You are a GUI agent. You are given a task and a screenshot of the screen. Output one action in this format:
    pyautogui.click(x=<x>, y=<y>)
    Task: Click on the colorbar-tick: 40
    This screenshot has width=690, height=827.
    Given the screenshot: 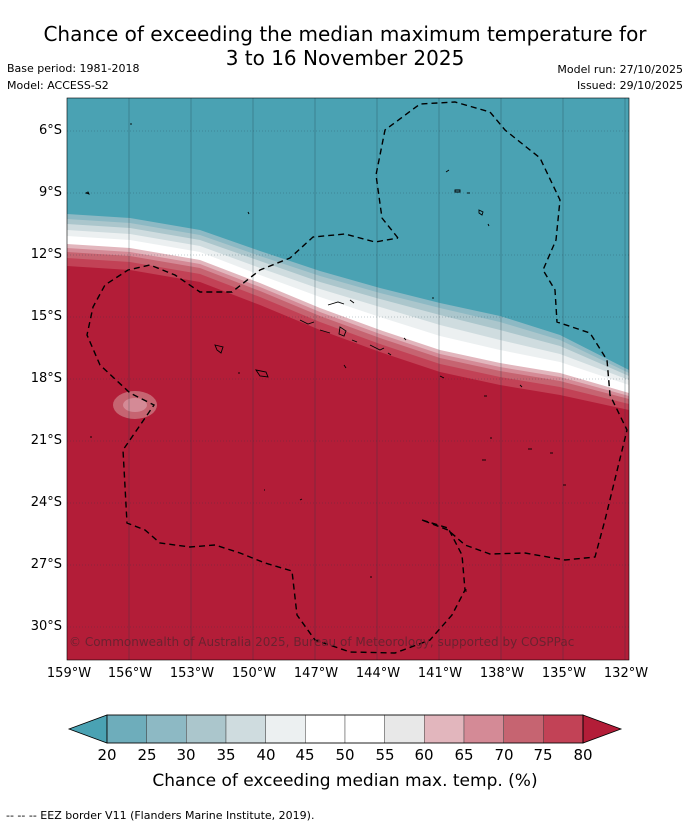 What is the action you would take?
    pyautogui.click(x=266, y=755)
    